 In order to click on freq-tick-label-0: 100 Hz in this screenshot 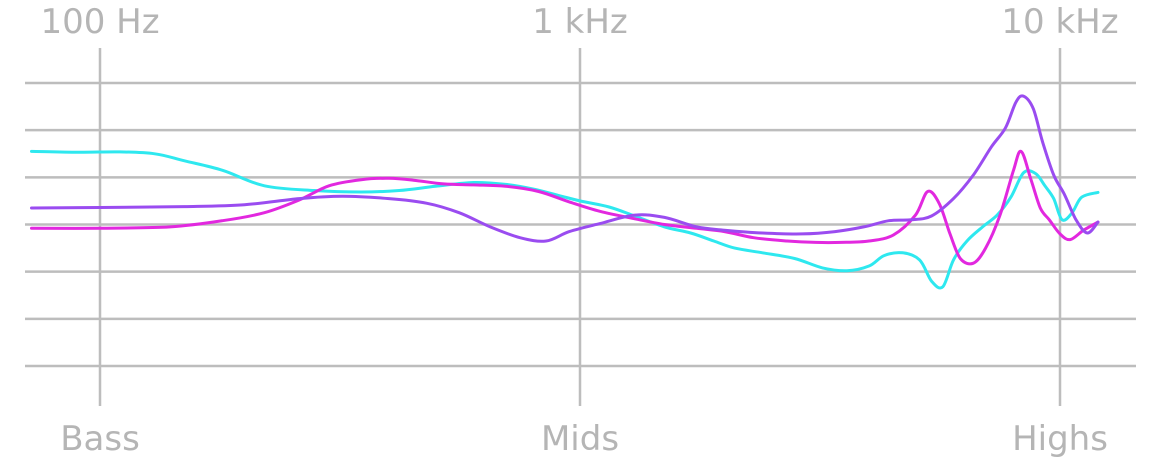, I will do `click(99, 22)`.